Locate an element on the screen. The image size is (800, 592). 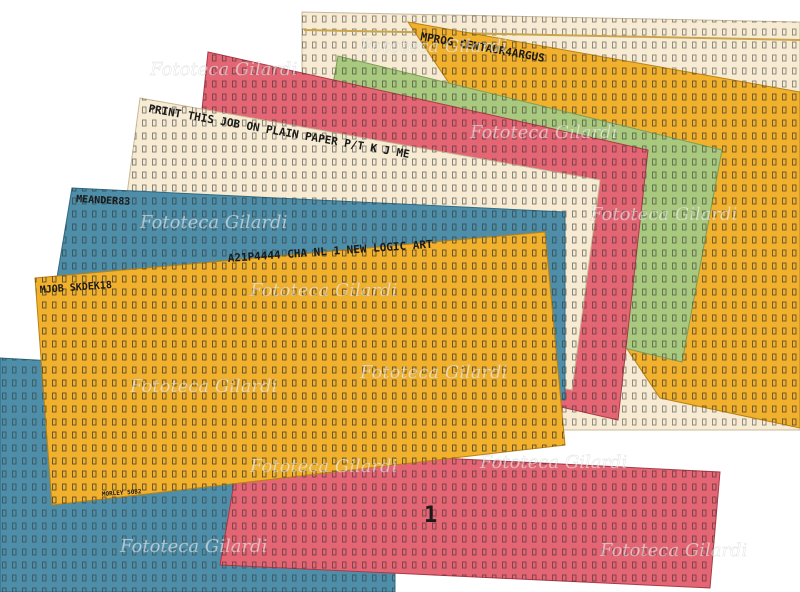
card-footer: MORLEY 5082 is located at coordinates (122, 493).